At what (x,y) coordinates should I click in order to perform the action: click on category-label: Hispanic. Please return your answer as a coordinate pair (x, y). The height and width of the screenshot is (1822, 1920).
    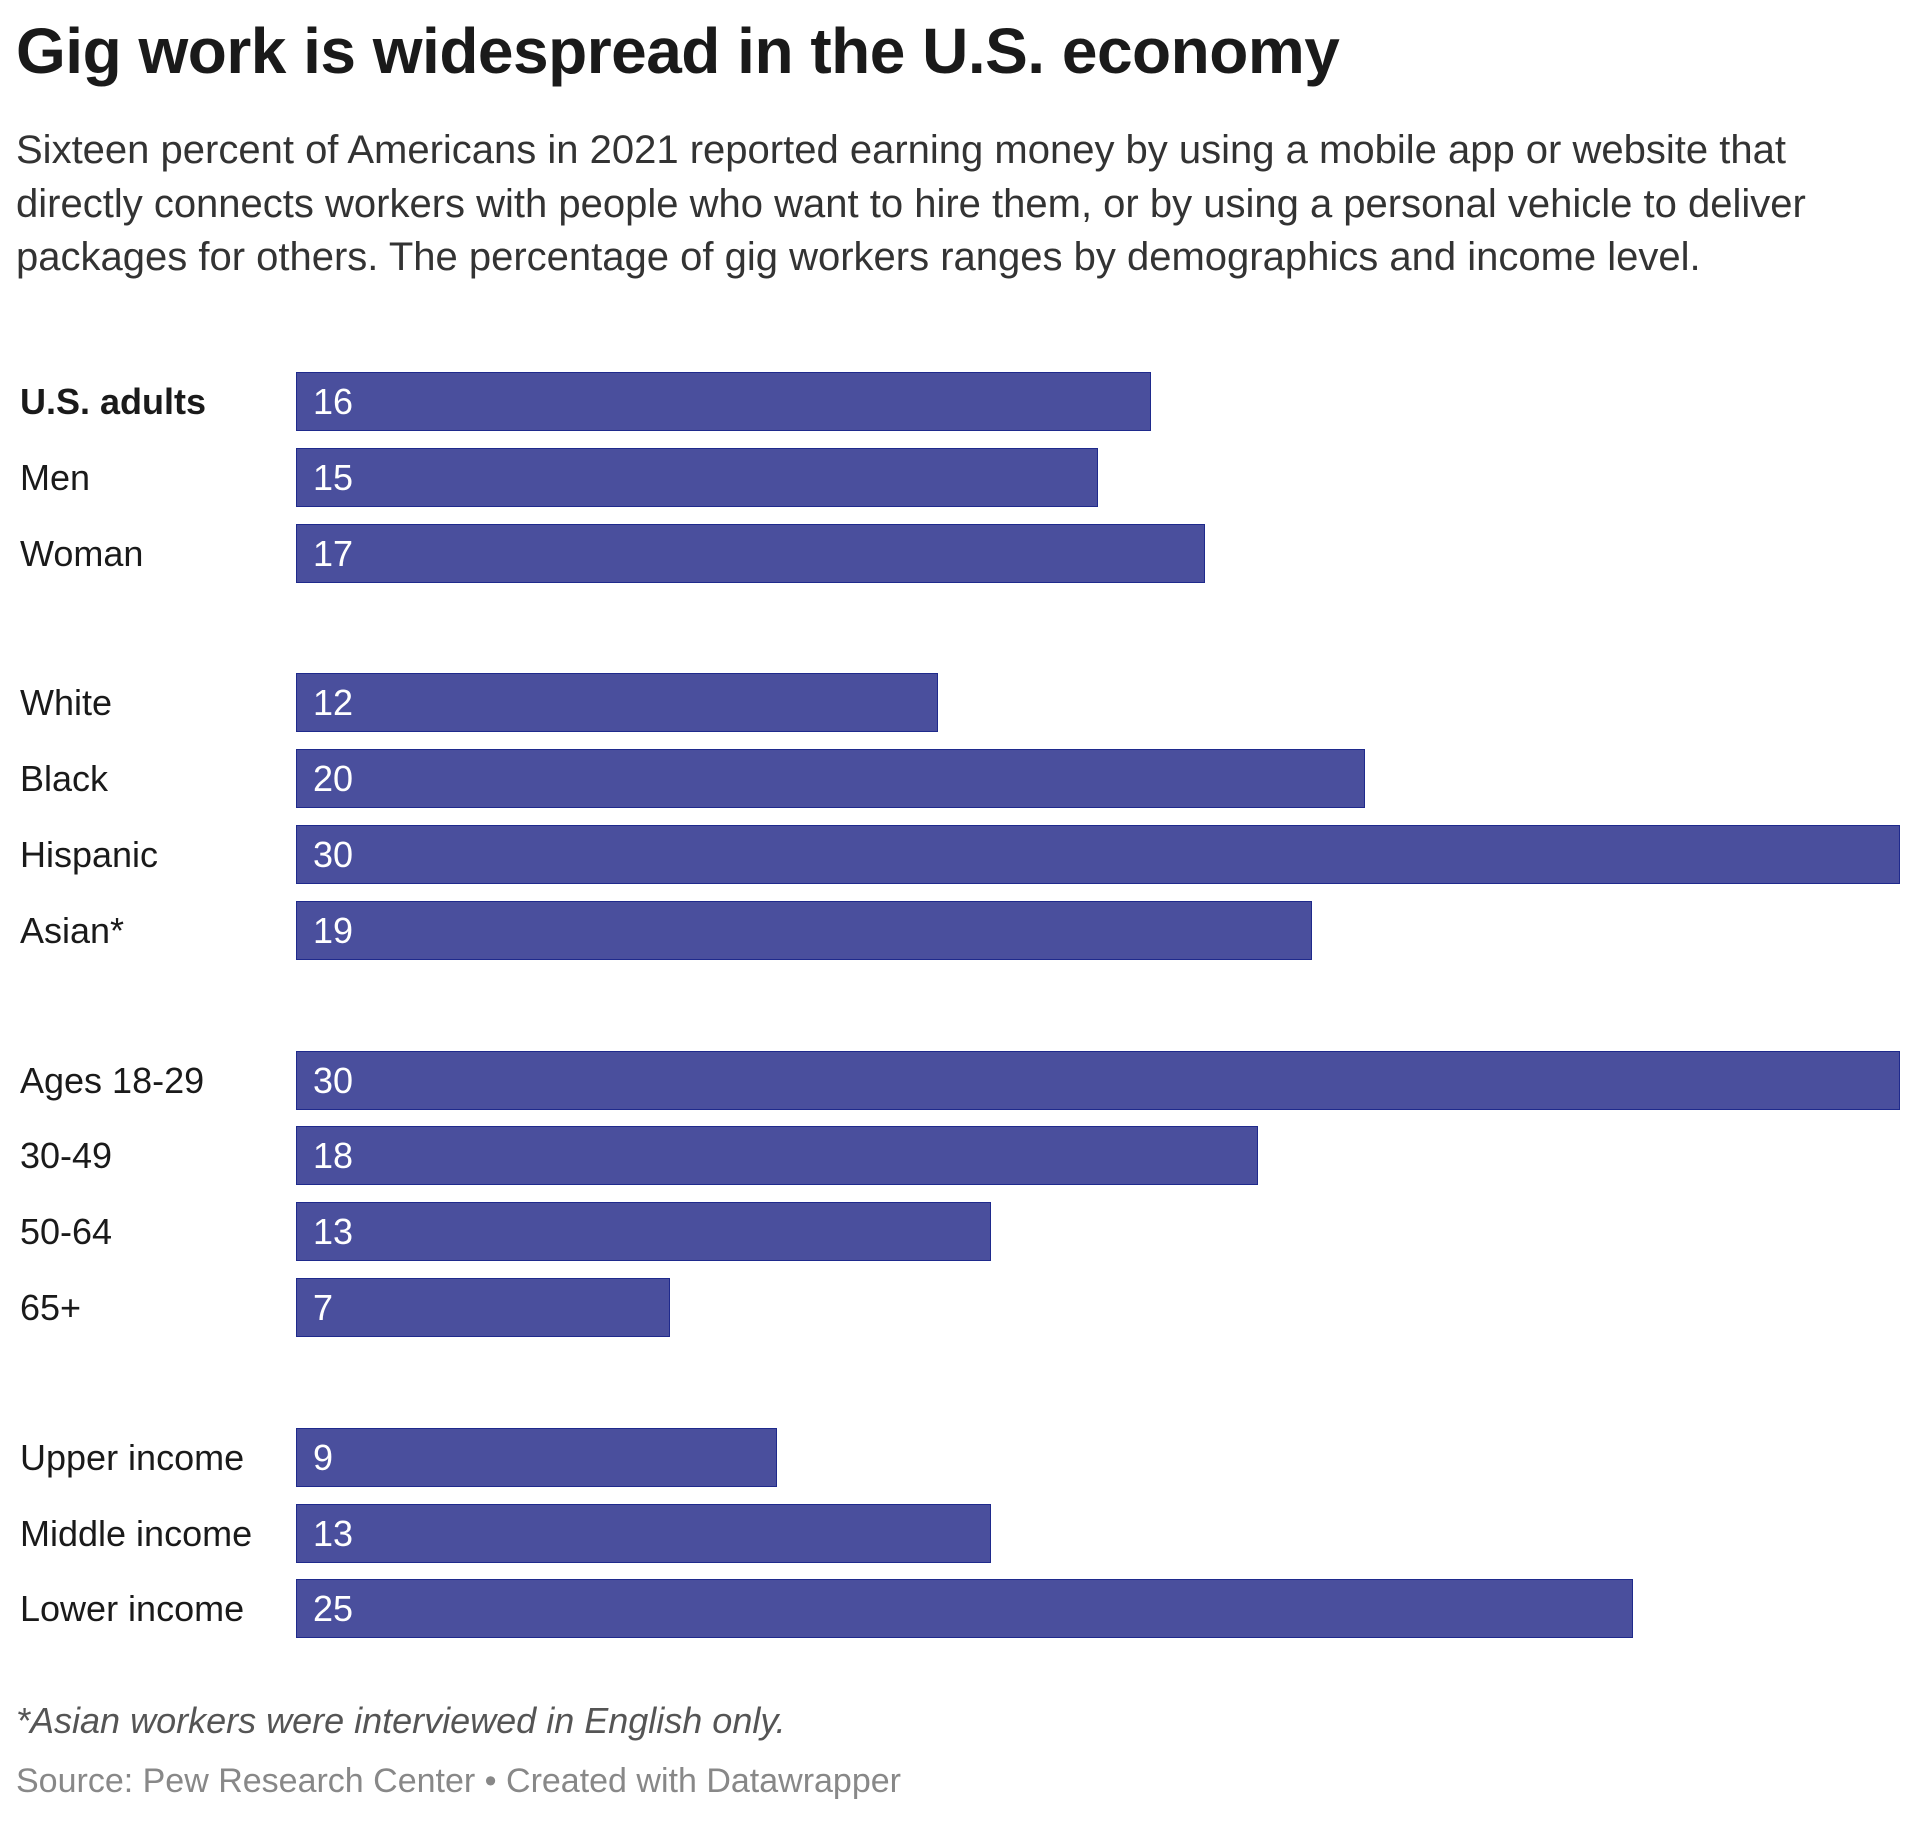
    Looking at the image, I should click on (89, 854).